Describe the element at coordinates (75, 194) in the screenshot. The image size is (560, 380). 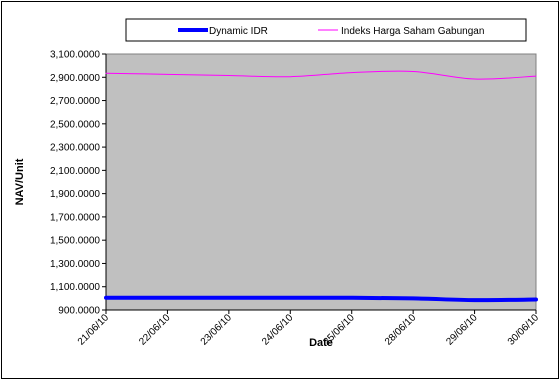
I see `y-tick-label: 1,900.0000` at that location.